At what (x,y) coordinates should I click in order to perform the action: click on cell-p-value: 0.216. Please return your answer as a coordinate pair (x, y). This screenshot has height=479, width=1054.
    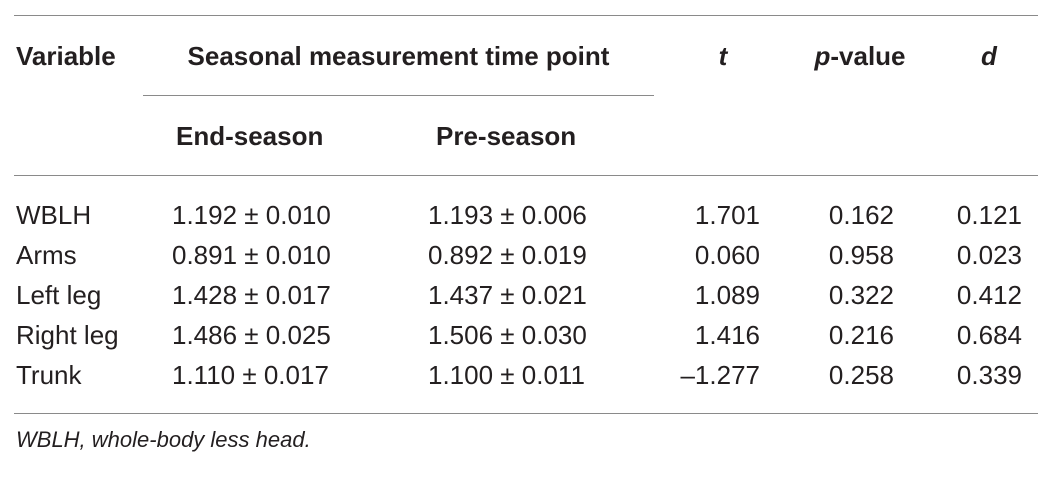
    Looking at the image, I should click on (861, 335).